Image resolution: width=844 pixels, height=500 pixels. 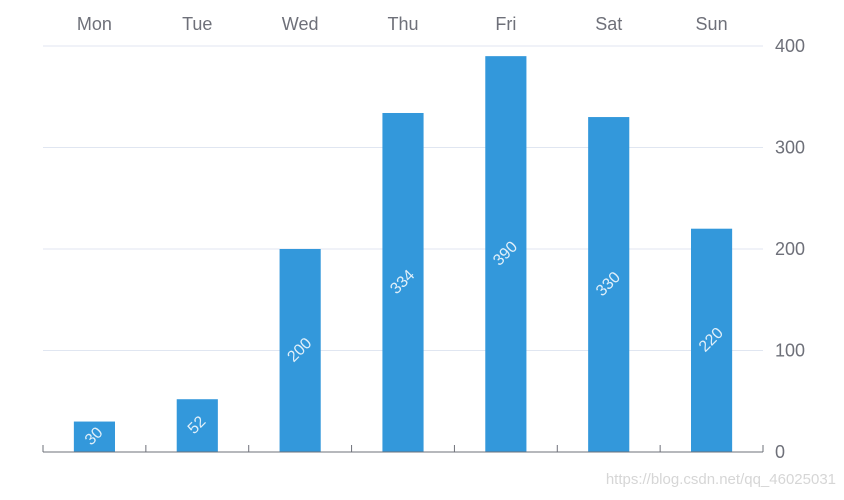 What do you see at coordinates (94, 436) in the screenshot?
I see `bar-mon` at bounding box center [94, 436].